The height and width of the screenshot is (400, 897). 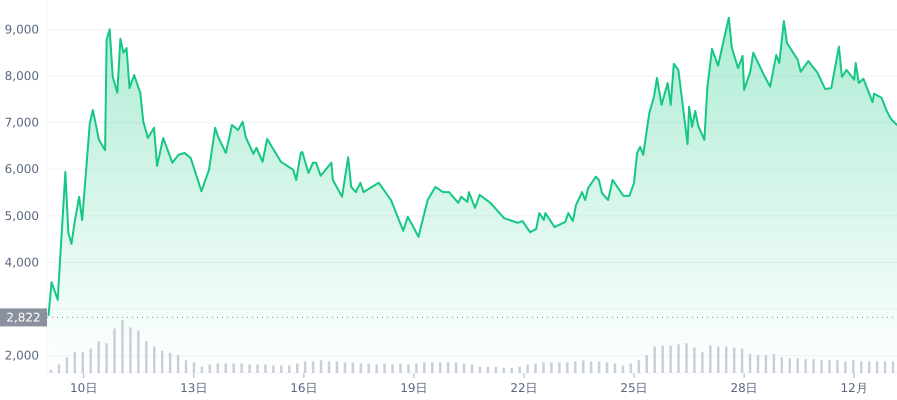 I want to click on x-tick-label: 25日, so click(x=634, y=388).